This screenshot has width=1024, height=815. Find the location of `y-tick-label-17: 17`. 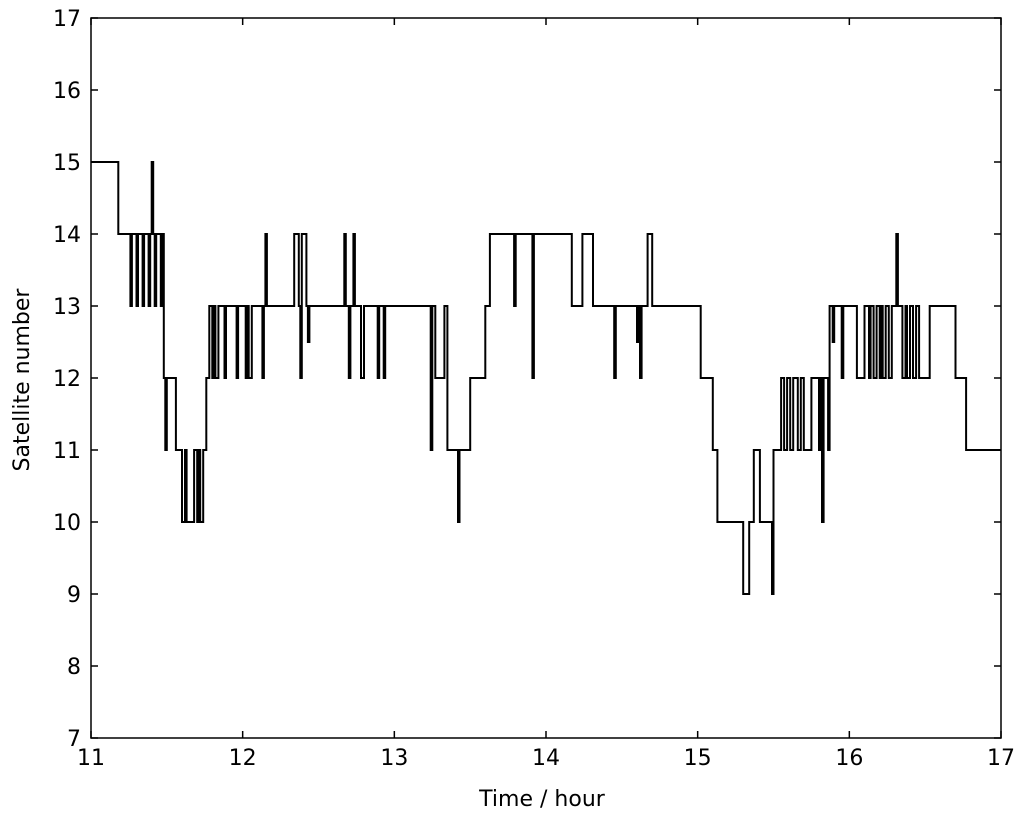

y-tick-label-17: 17 is located at coordinates (67, 19).